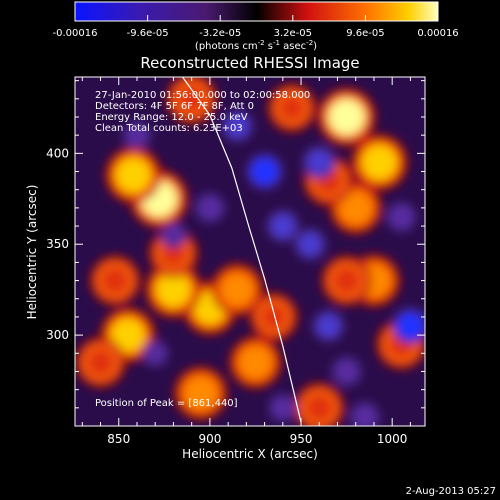  What do you see at coordinates (392, 439) in the screenshot?
I see `x-tick-label: 1000` at bounding box center [392, 439].